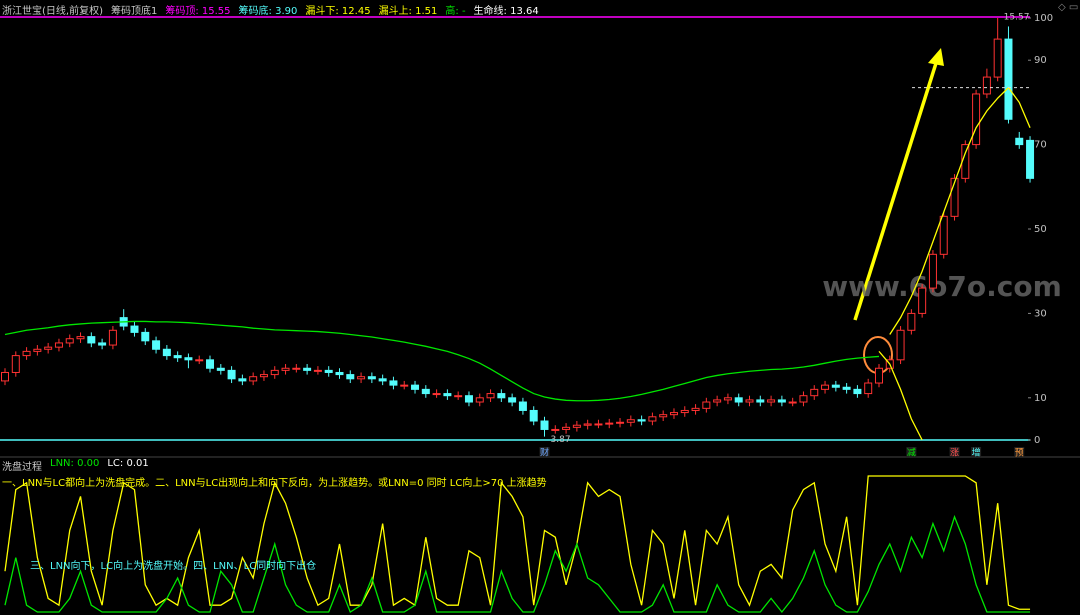 The image size is (1080, 615). I want to click on header-item: 洗盘过程, so click(22, 467).